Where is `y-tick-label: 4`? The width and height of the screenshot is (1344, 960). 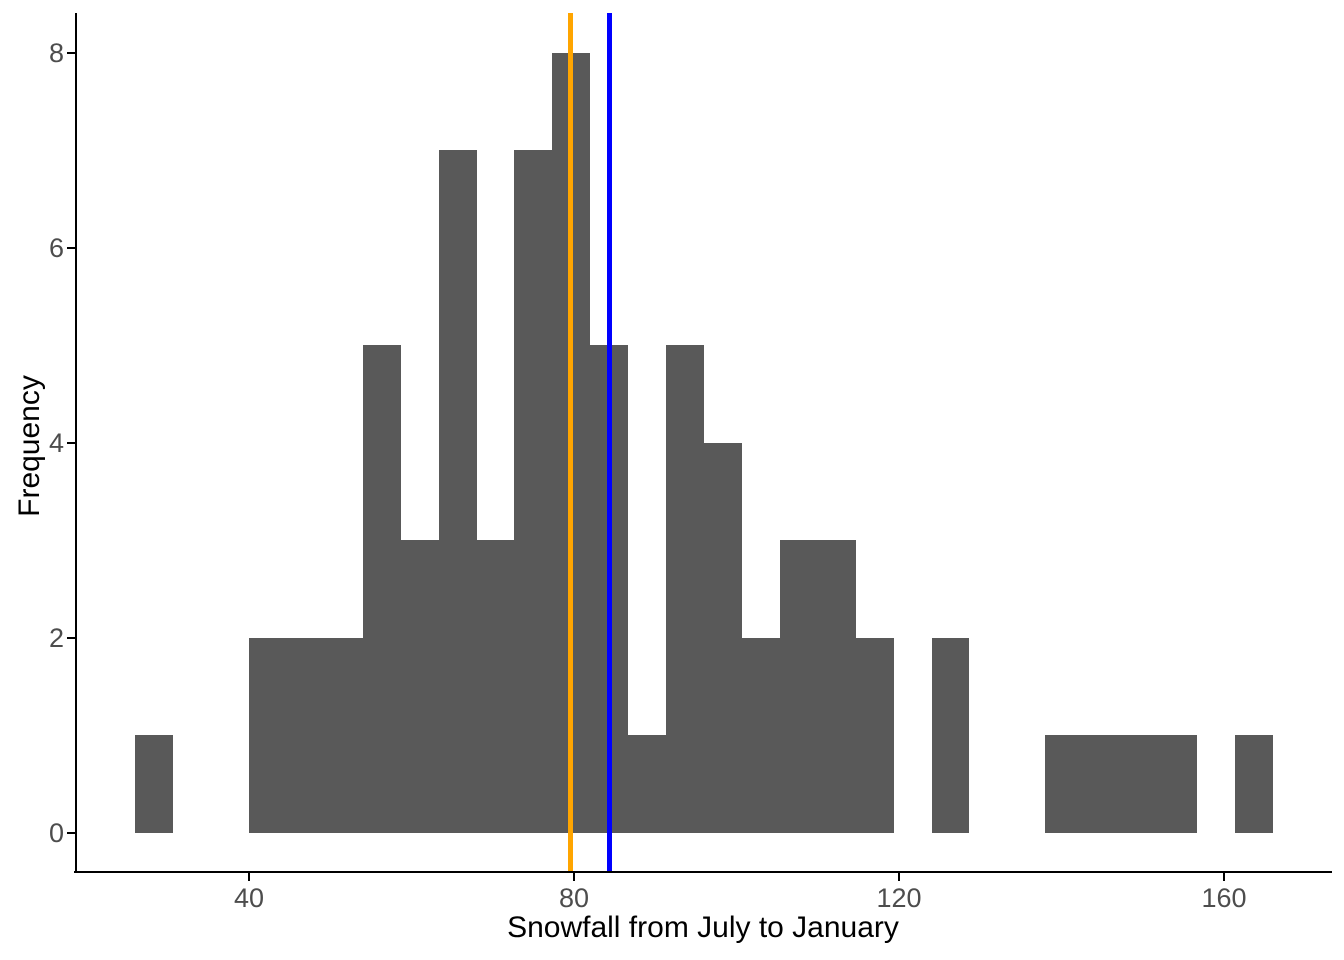 y-tick-label: 4 is located at coordinates (56, 443).